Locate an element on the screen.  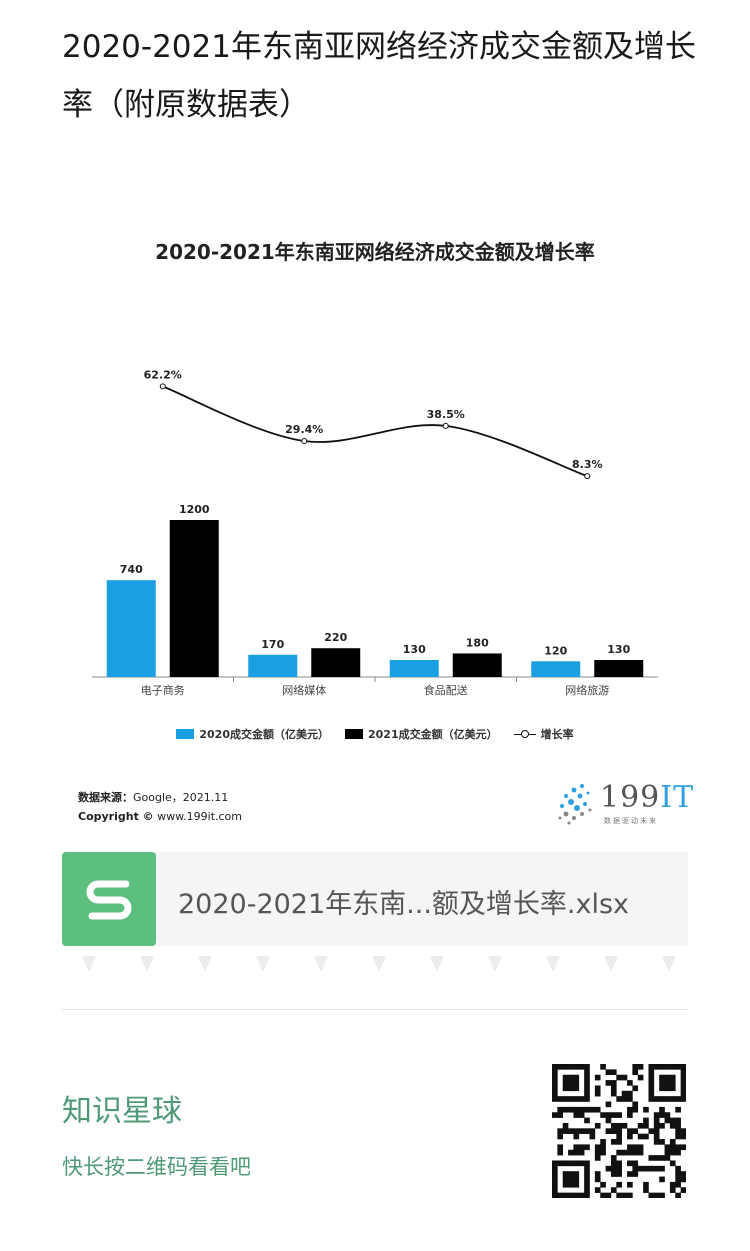
growth-line is located at coordinates (375, 431).